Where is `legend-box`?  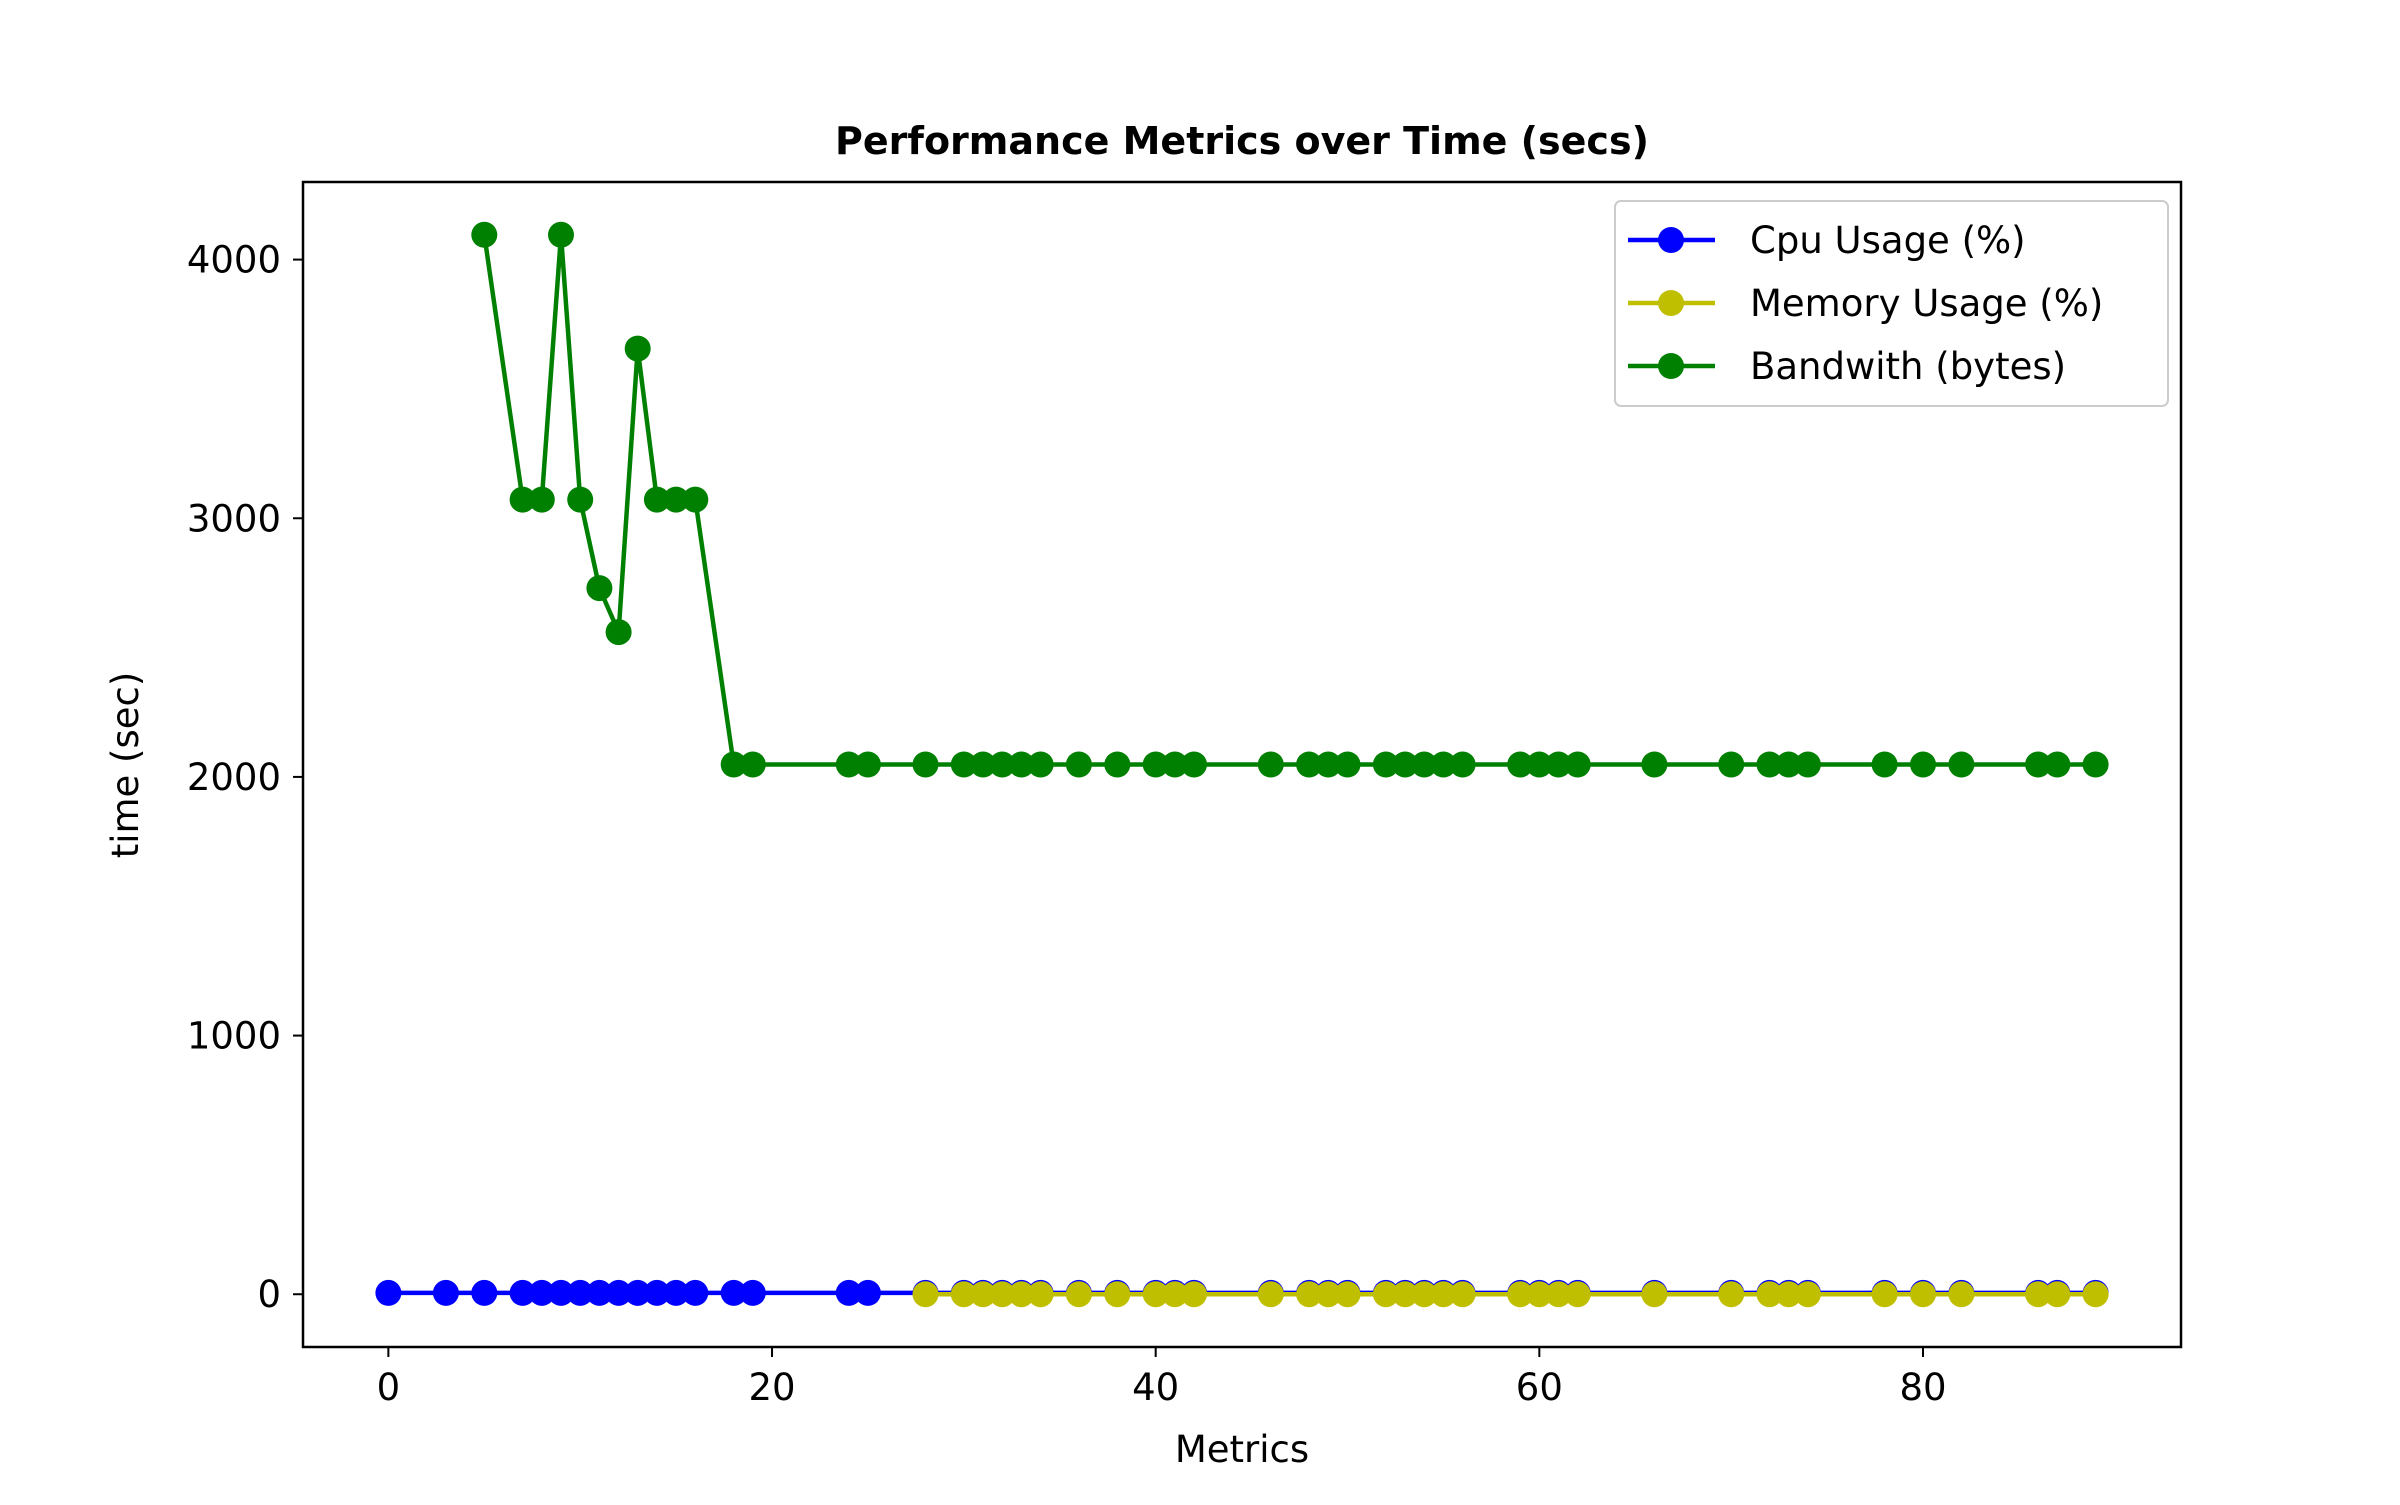 legend-box is located at coordinates (1891, 303).